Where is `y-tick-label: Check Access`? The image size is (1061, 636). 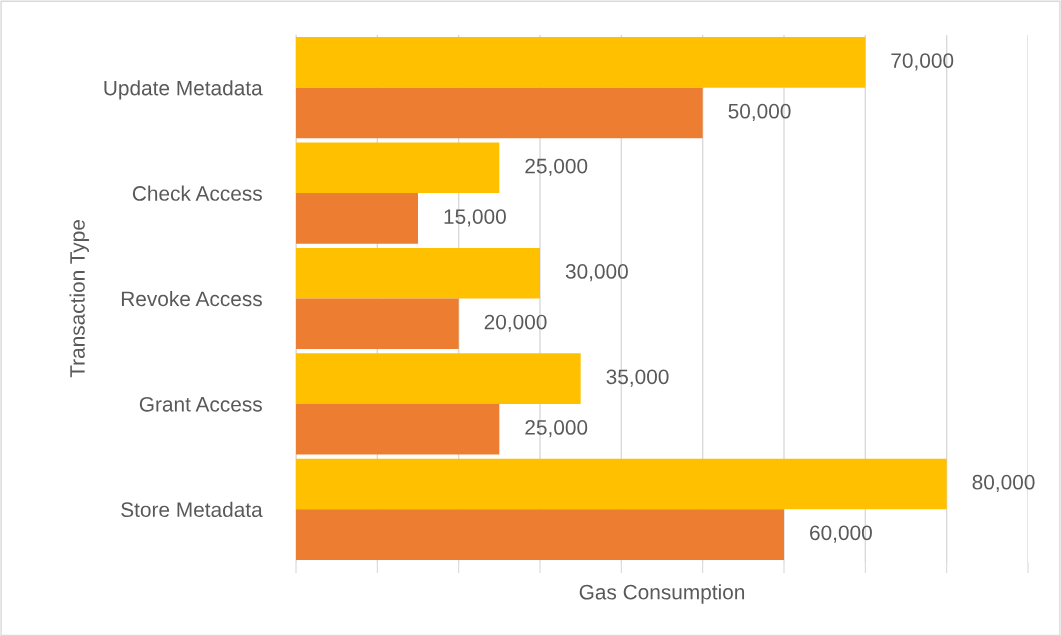
y-tick-label: Check Access is located at coordinates (197, 193).